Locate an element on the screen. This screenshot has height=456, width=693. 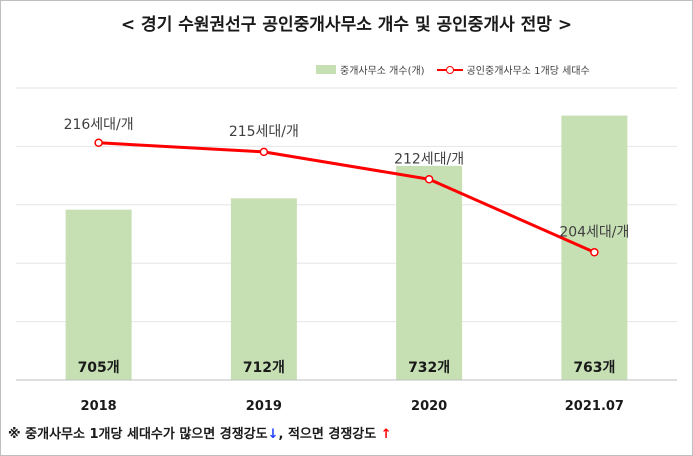
legend-line-label: 공인중개사무소 1개당 세대수 is located at coordinates (528, 71).